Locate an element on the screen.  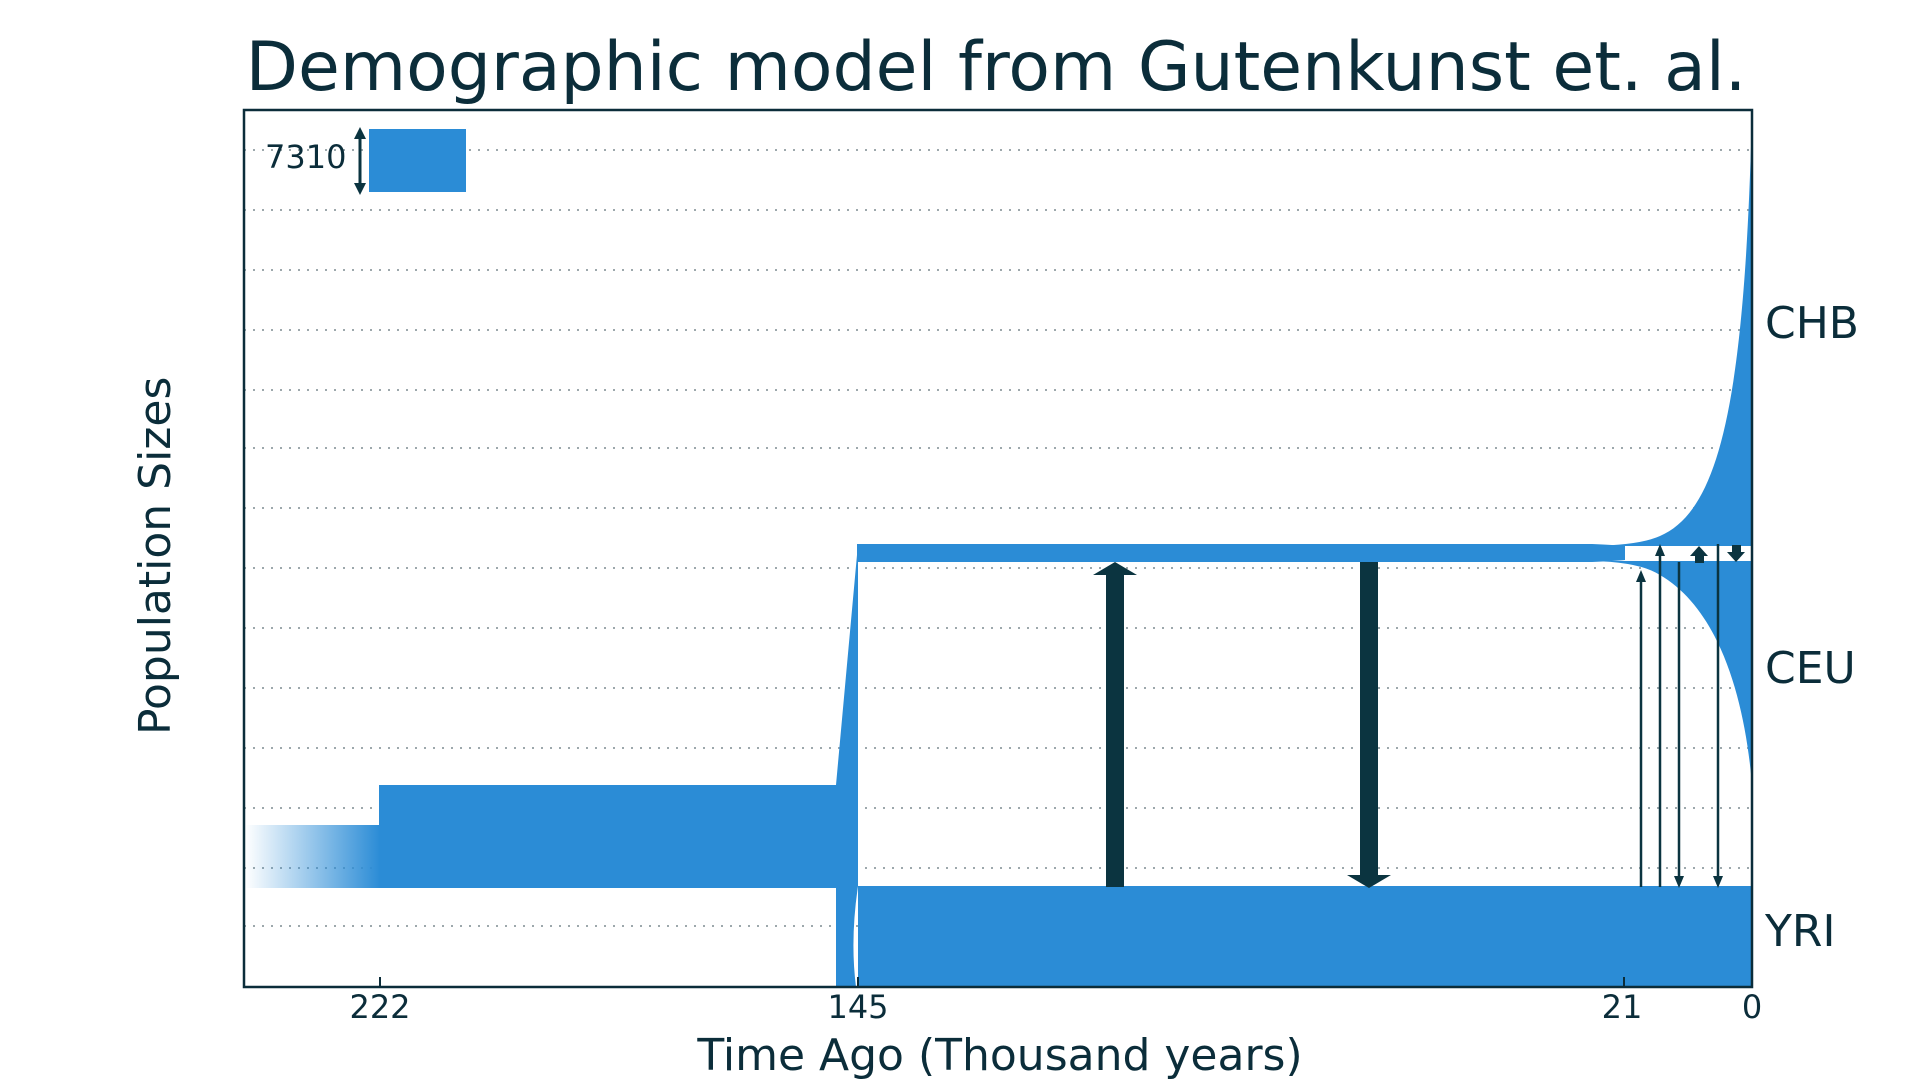
migration-arrow-chb-to-ceu is located at coordinates (1736, 553).